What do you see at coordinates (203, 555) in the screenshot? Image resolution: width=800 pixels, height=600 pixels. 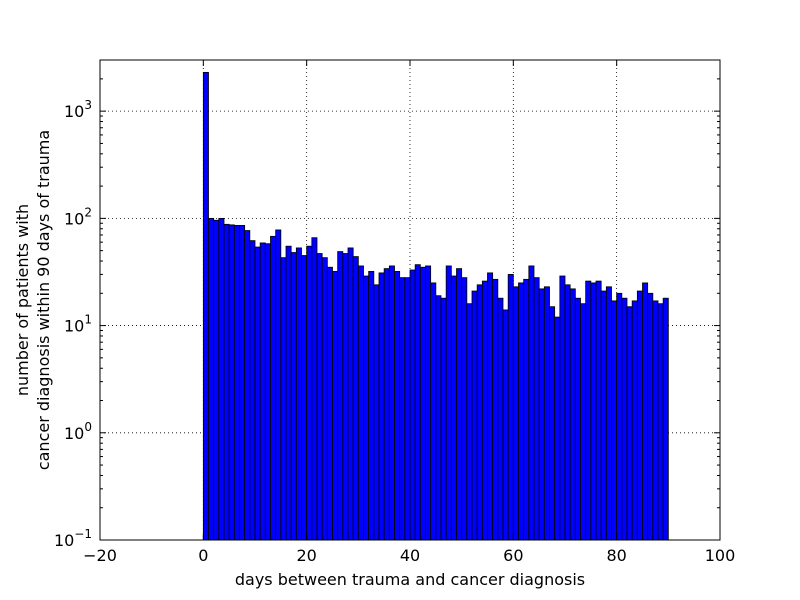 I see `x-tick-label: 0` at bounding box center [203, 555].